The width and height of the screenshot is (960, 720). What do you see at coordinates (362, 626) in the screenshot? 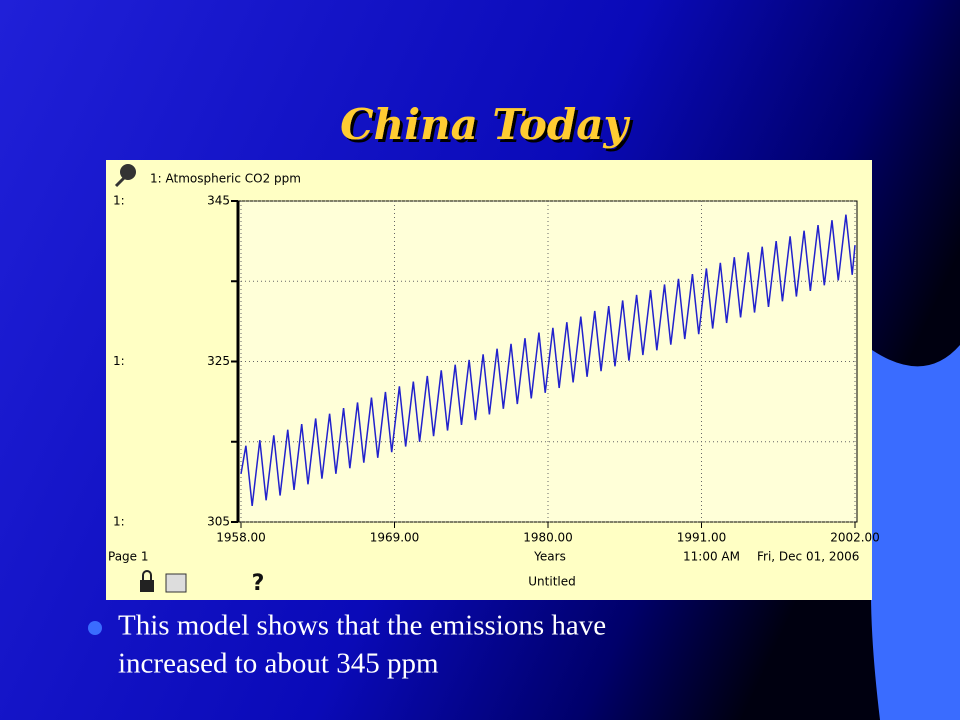
I see `bullet-text: This model shows that the emissions have` at bounding box center [362, 626].